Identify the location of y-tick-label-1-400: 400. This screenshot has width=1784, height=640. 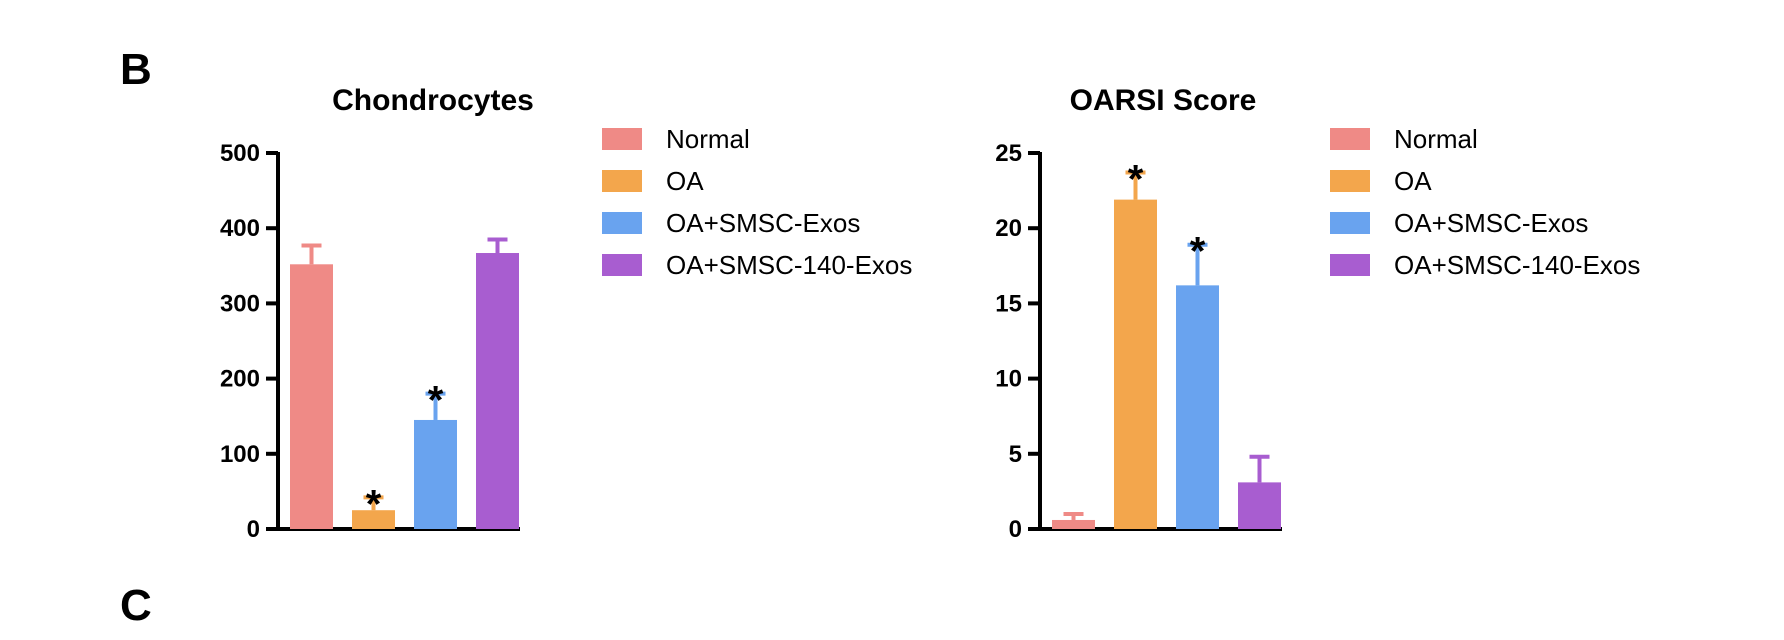
(240, 228).